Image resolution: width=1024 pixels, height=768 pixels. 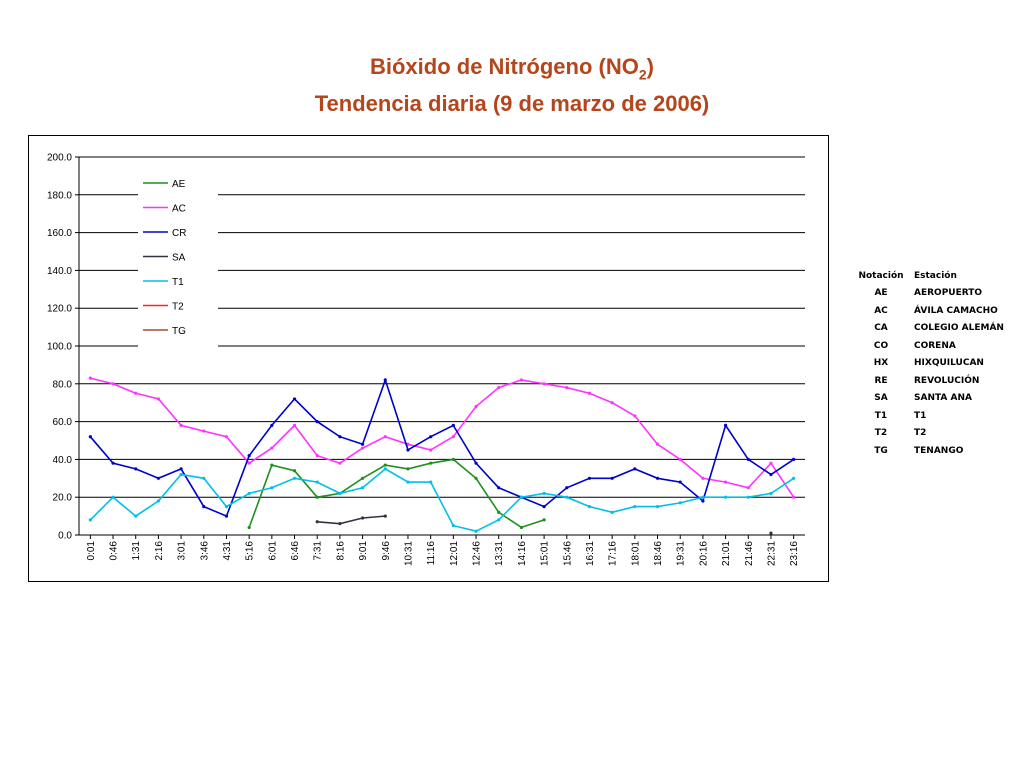 I want to click on header-station: Estación, so click(x=935, y=275).